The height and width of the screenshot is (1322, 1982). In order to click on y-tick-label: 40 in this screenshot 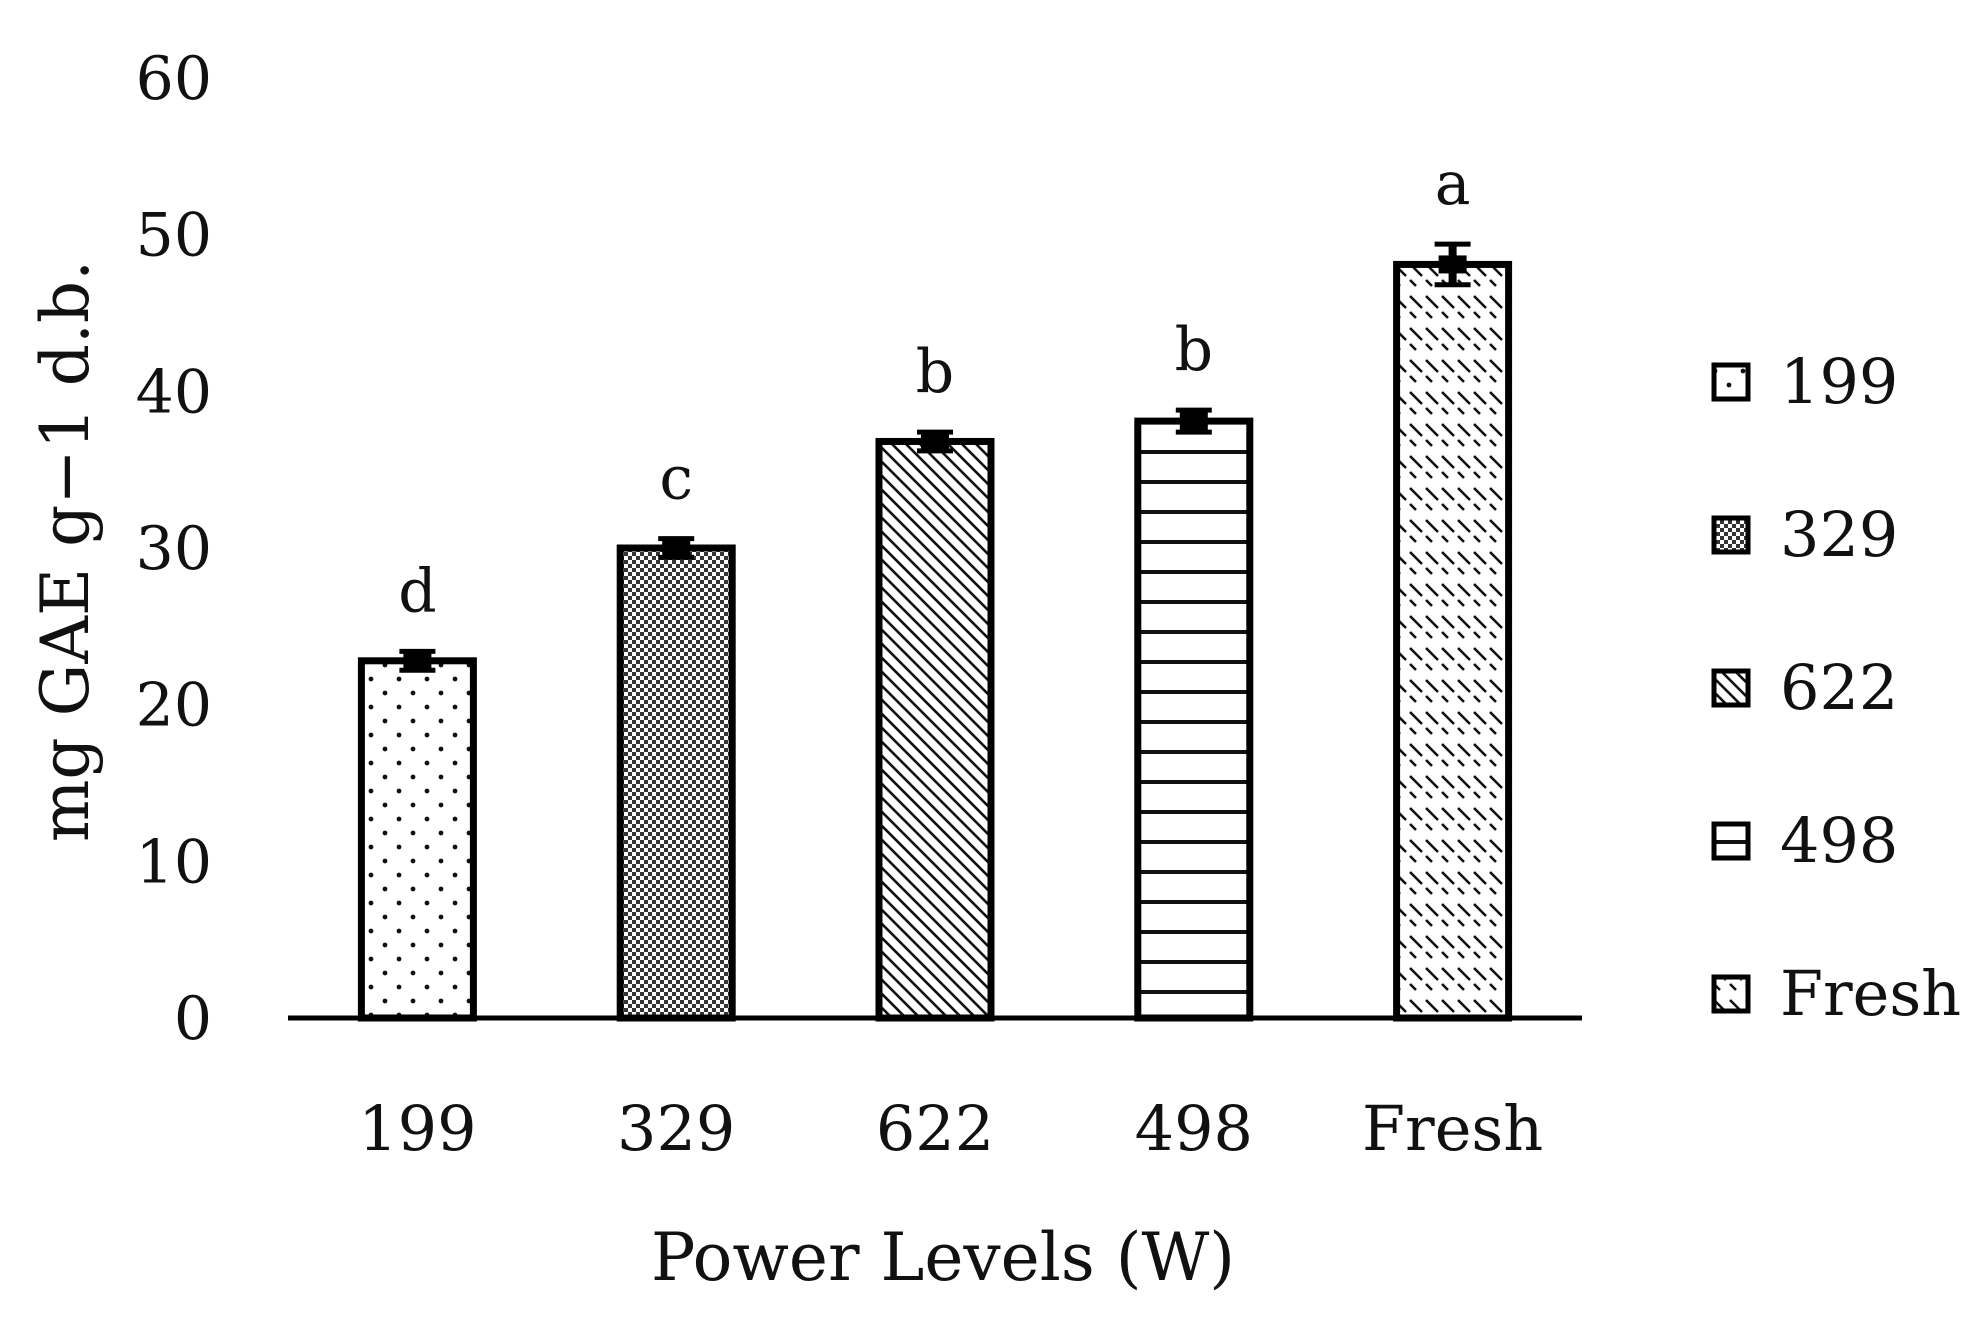, I will do `click(174, 392)`.